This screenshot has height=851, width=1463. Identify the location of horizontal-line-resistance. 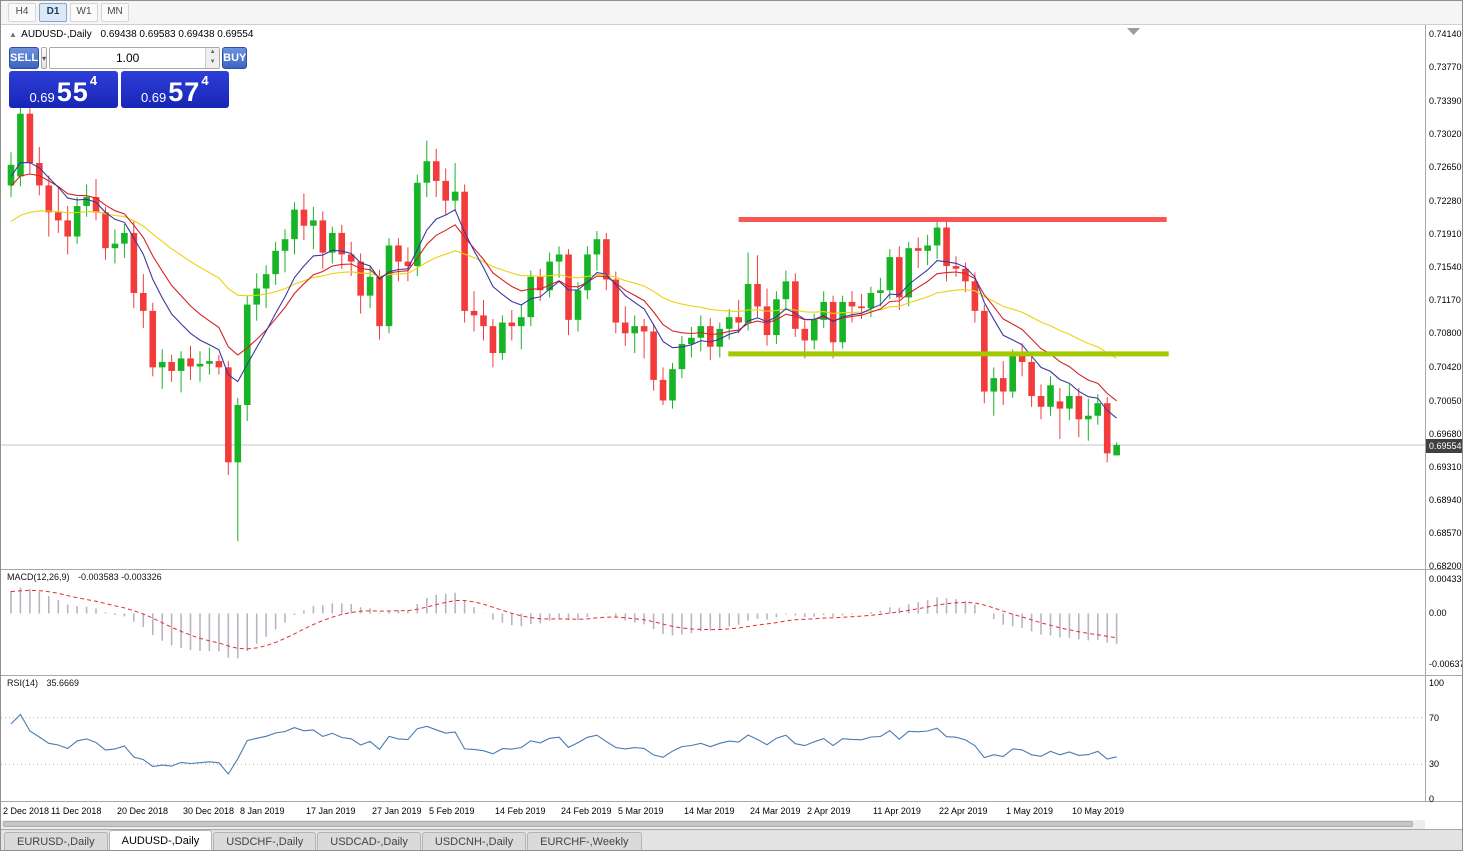
(952, 219).